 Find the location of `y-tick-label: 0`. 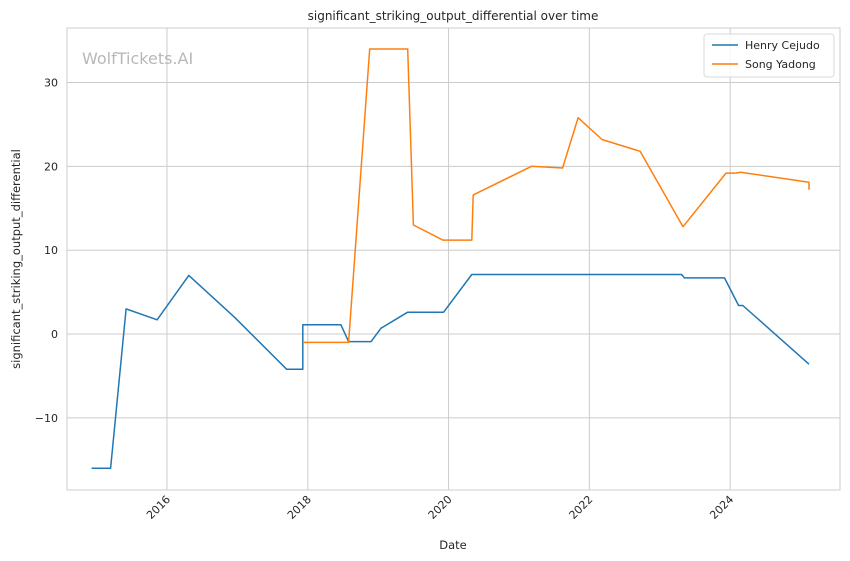

y-tick-label: 0 is located at coordinates (54, 334).